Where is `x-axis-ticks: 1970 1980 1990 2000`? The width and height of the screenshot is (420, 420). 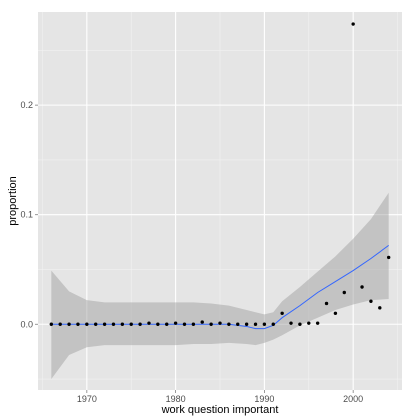
x-axis-ticks: 1970 1980 1990 2000 is located at coordinates (220, 397).